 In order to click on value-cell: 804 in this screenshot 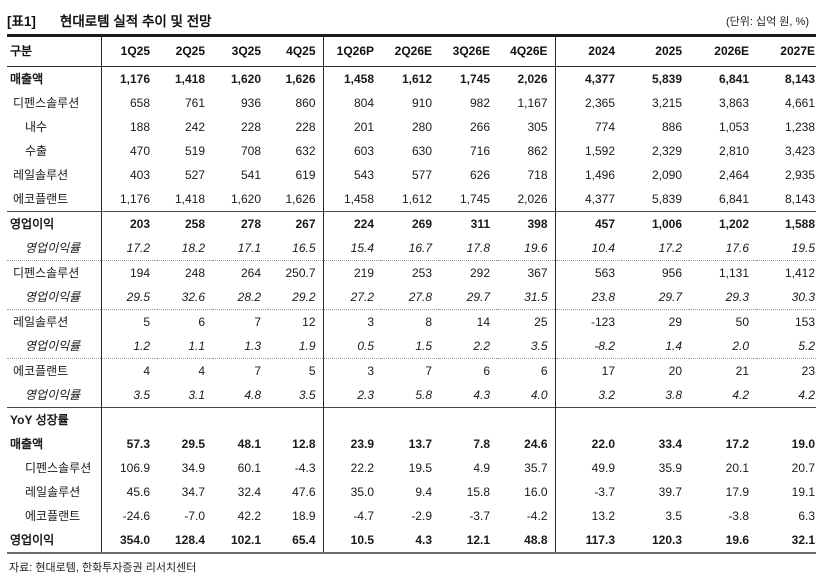, I will do `click(363, 103)`.